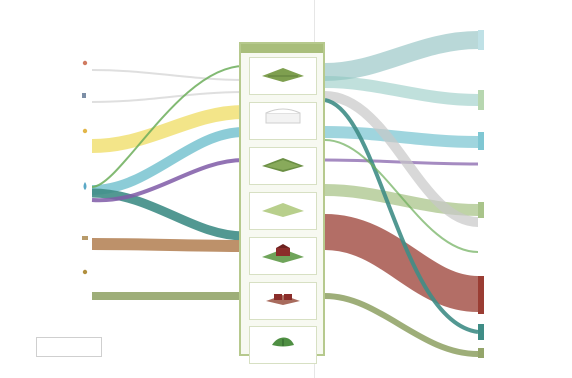 Image resolution: width=572 pixels, height=378 pixels. Describe the element at coordinates (85, 272) in the screenshot. I see `grain-icon` at that location.